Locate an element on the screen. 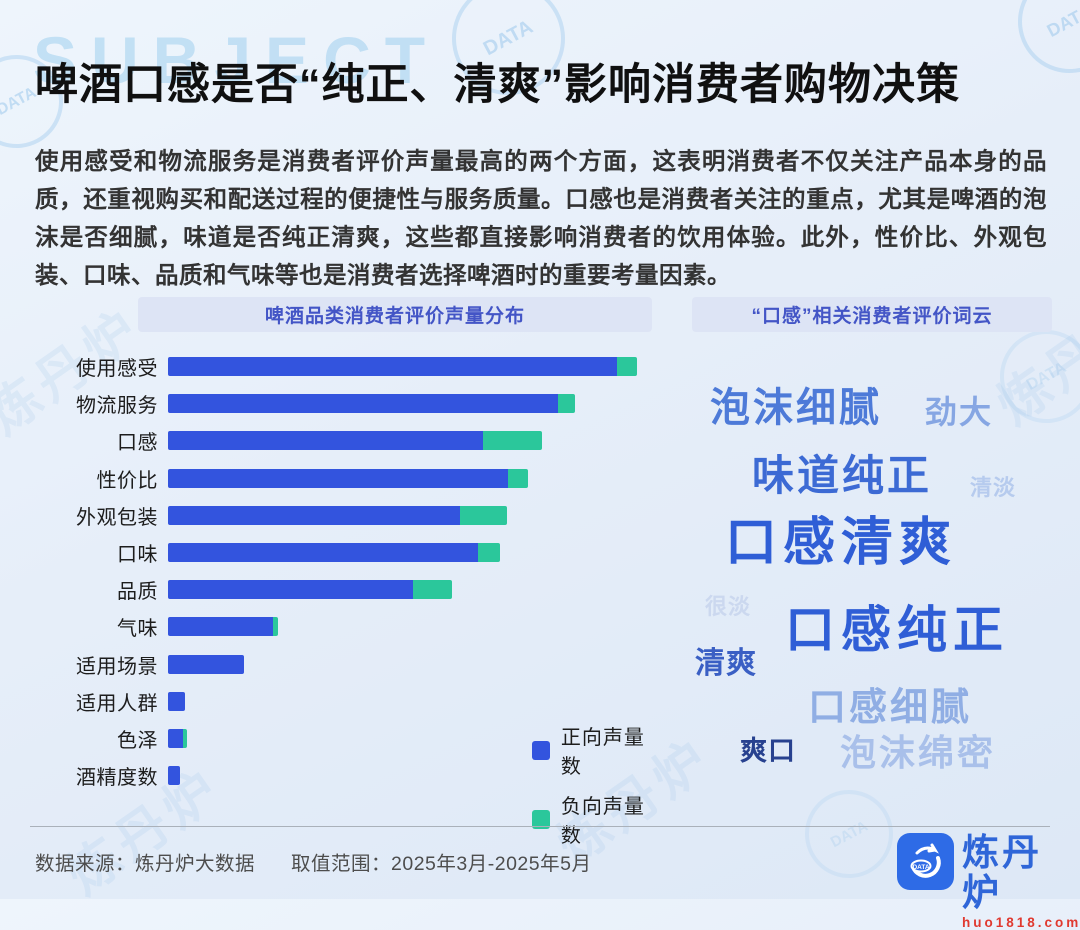 This screenshot has width=1080, height=930. cloud-word: 爽口 is located at coordinates (768, 751).